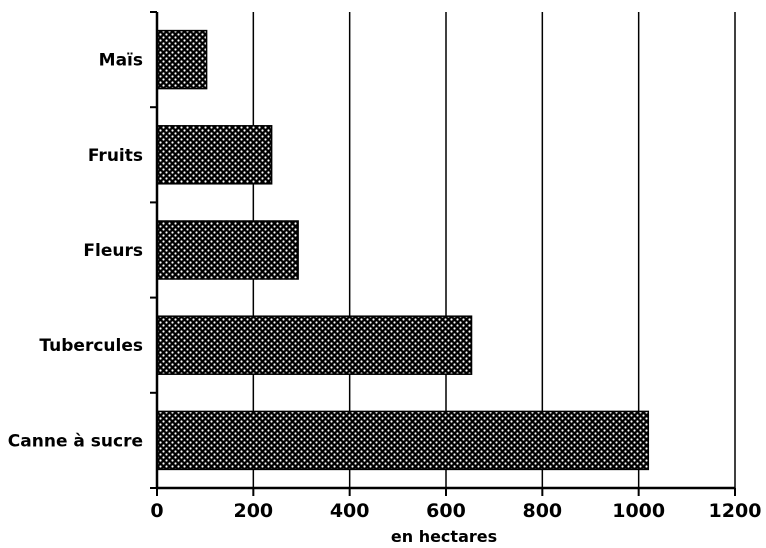  Describe the element at coordinates (542, 511) in the screenshot. I see `x-tick-label: 800` at that location.